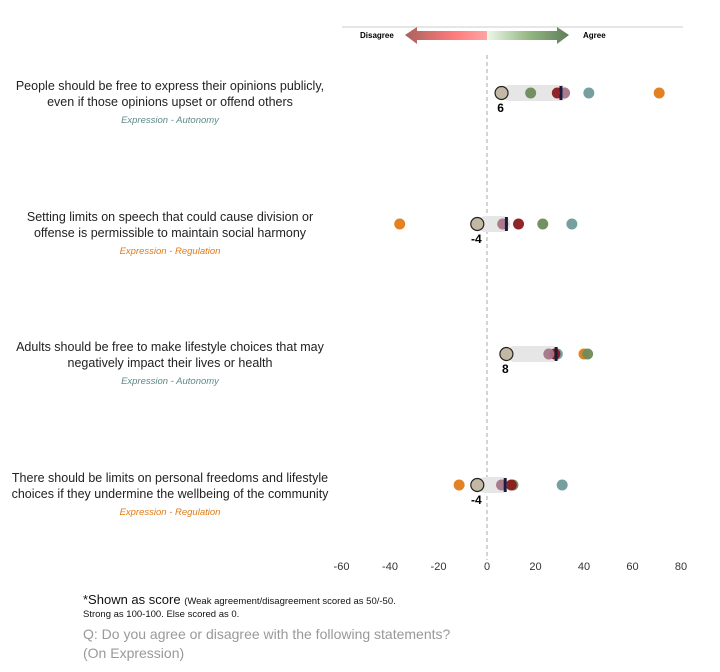 Image resolution: width=720 pixels, height=672 pixels. What do you see at coordinates (390, 567) in the screenshot?
I see `x-tick-label: -40` at bounding box center [390, 567].